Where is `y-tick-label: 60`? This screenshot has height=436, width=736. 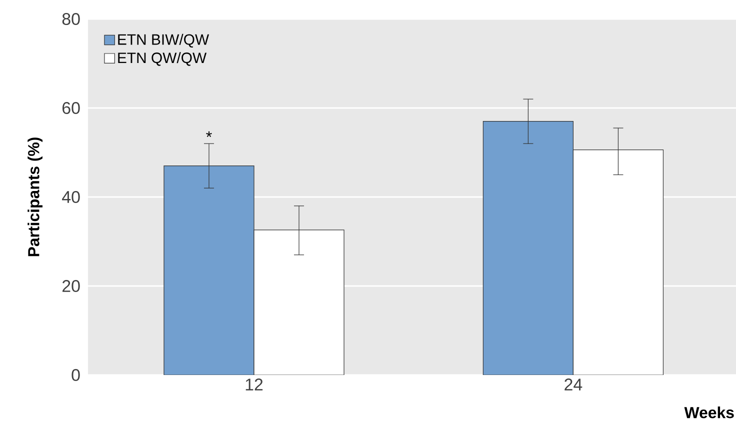 y-tick-label: 60 is located at coordinates (71, 108).